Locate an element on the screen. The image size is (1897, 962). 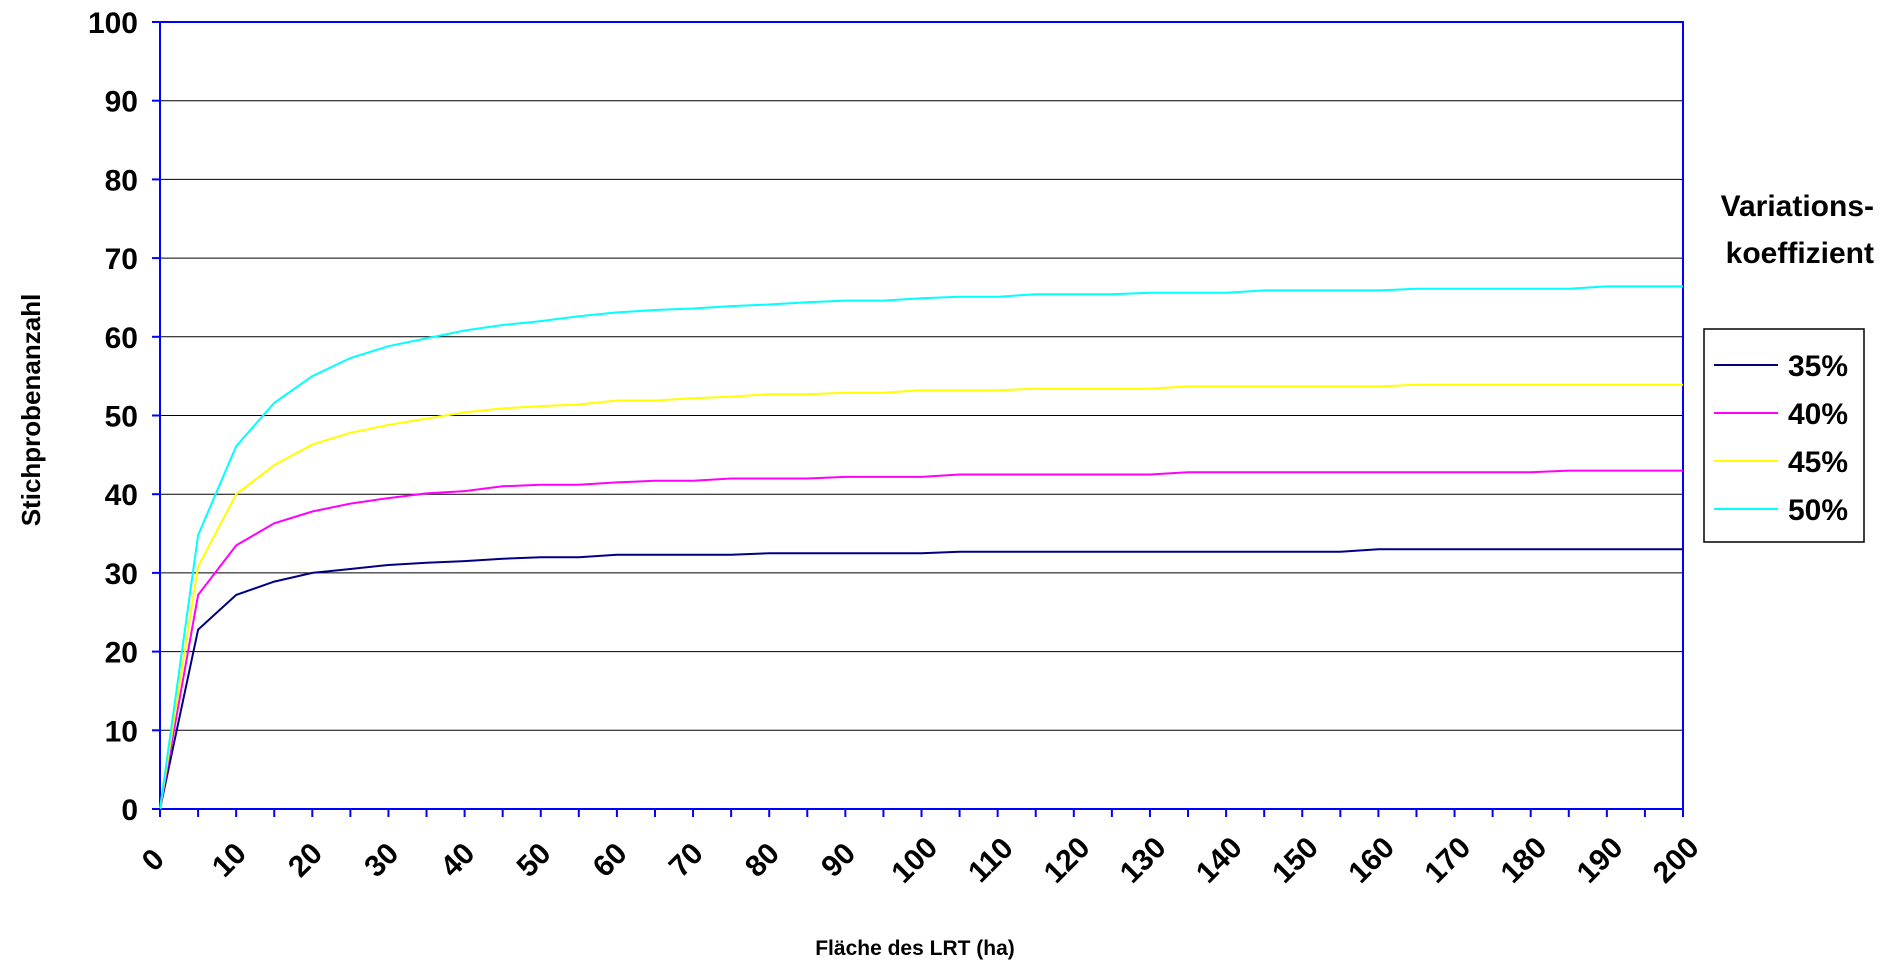
x-axis-title: Fläche des LRT (ha) is located at coordinates (915, 948).